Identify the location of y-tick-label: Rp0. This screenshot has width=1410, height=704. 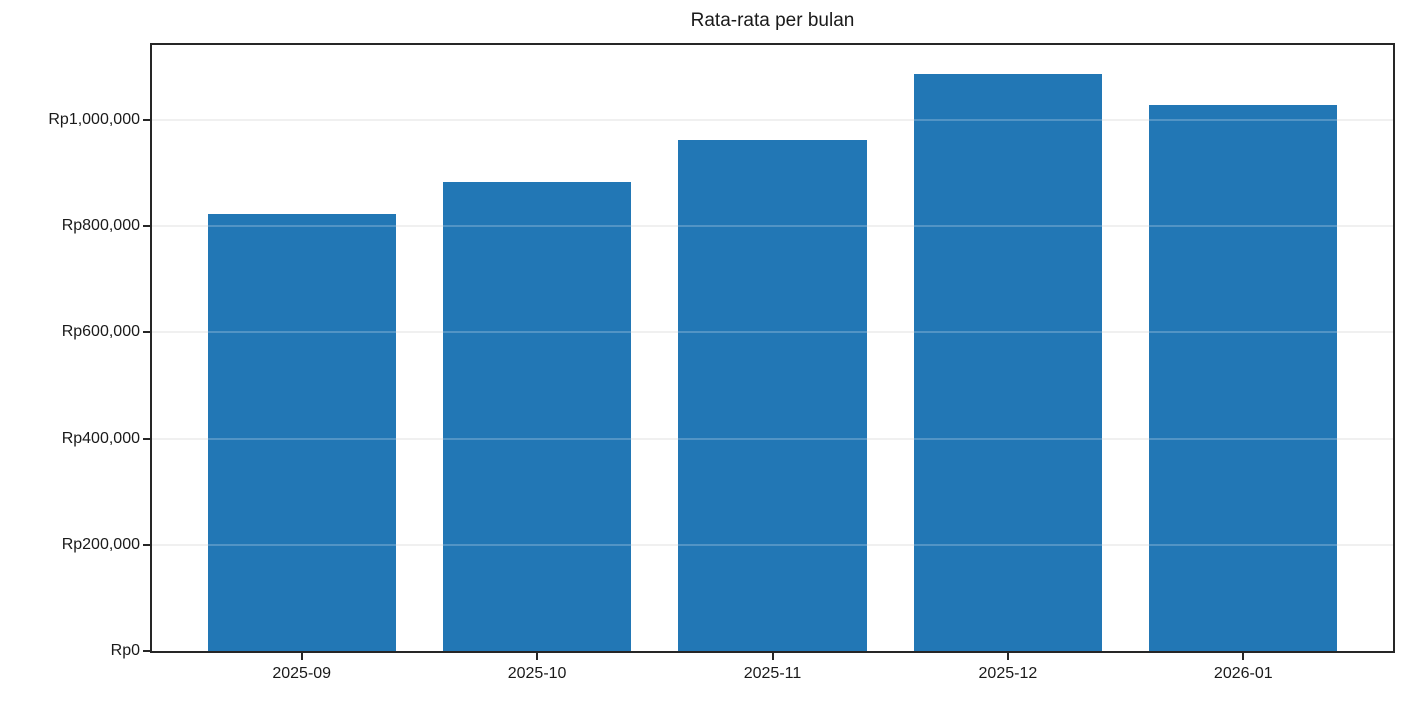
(125, 650).